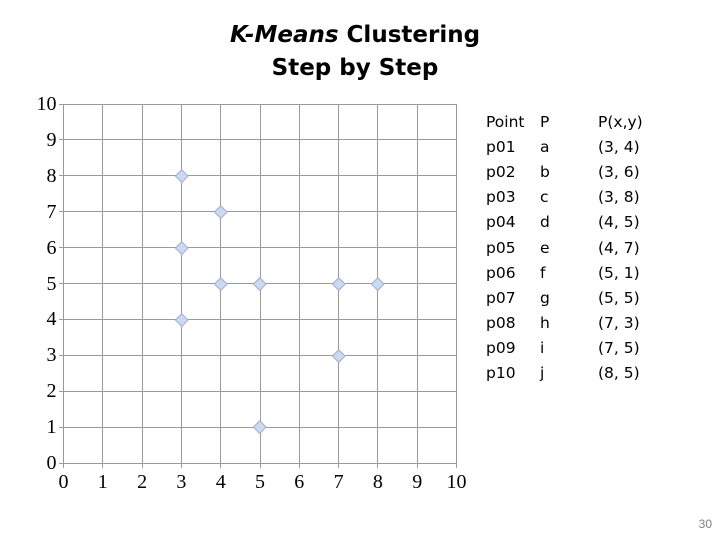  Describe the element at coordinates (545, 247) in the screenshot. I see `table-row-cell: e` at that location.